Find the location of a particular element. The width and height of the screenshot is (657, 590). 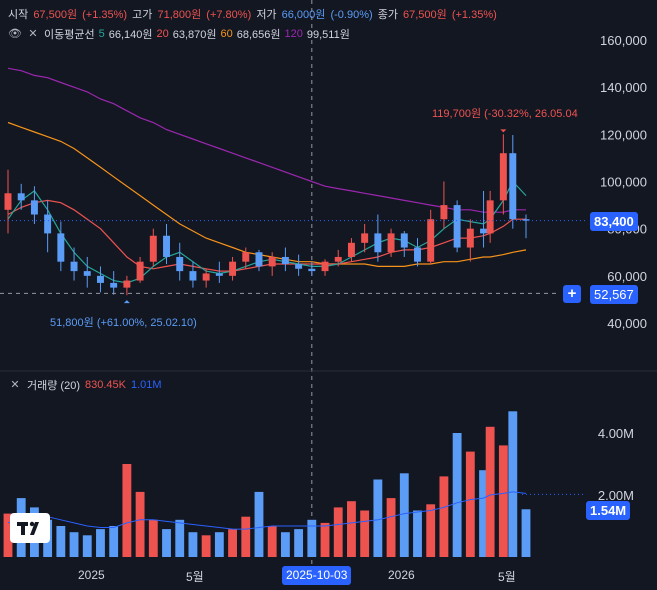

ma5-value: 66,140원 is located at coordinates (130, 35).